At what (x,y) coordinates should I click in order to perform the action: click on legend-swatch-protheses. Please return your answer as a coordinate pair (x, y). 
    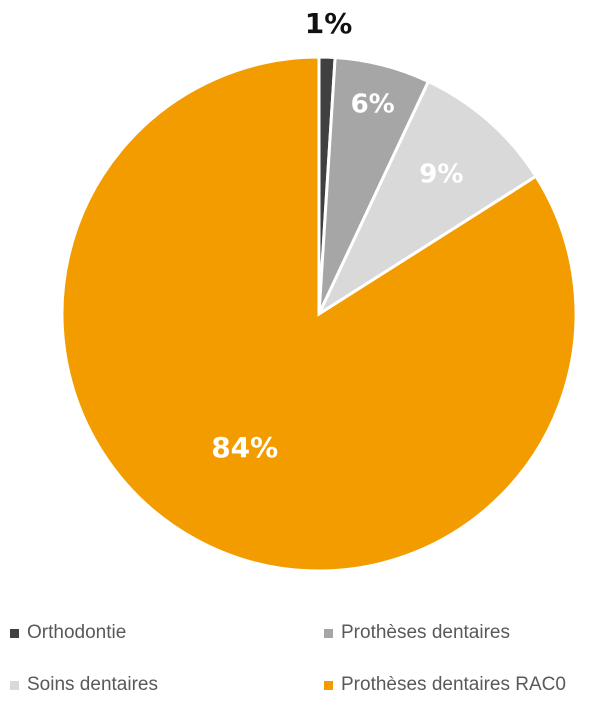
    Looking at the image, I should click on (328, 633).